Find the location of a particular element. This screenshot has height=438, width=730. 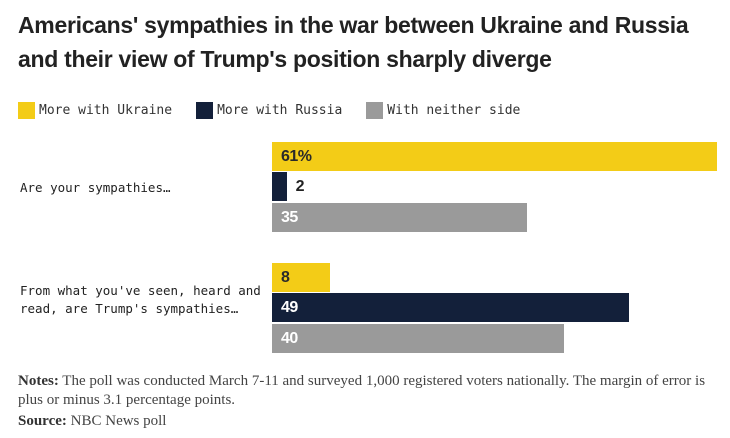

bar: 2 is located at coordinates (288, 187).